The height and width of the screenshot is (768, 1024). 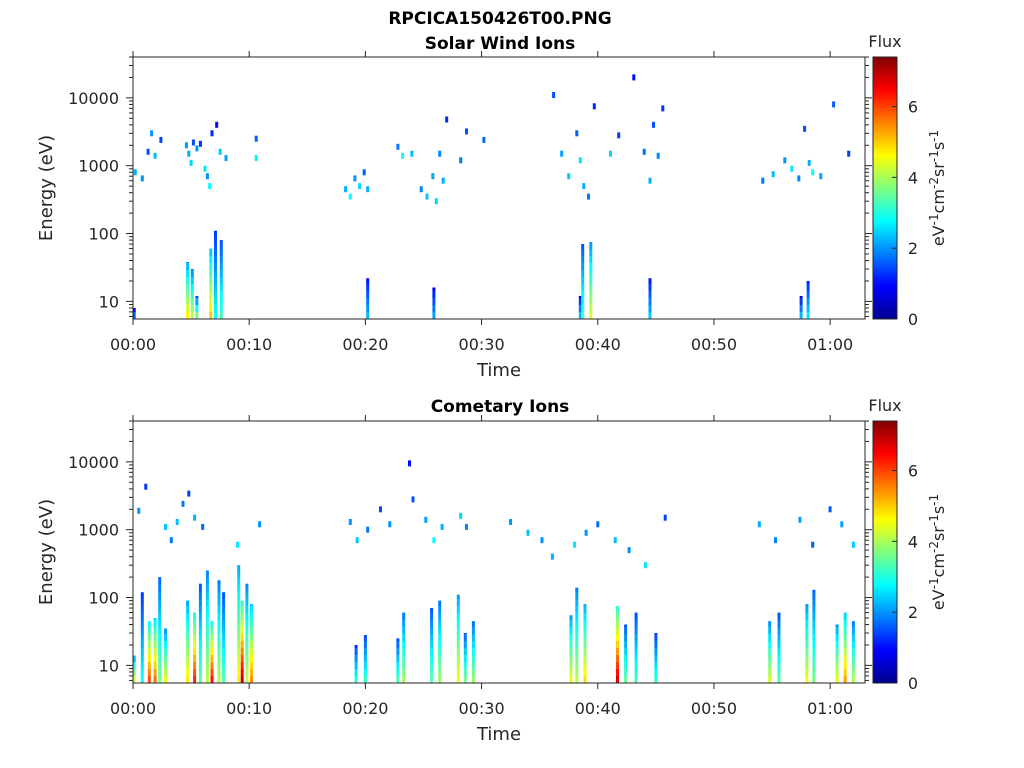 I want to click on x-tick-label: 00:40, so click(x=598, y=344).